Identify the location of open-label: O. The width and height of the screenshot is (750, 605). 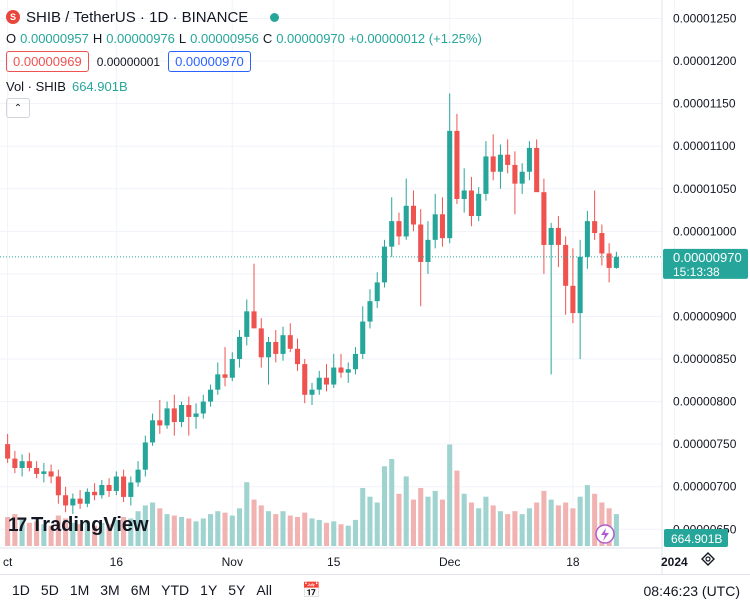
(11, 38).